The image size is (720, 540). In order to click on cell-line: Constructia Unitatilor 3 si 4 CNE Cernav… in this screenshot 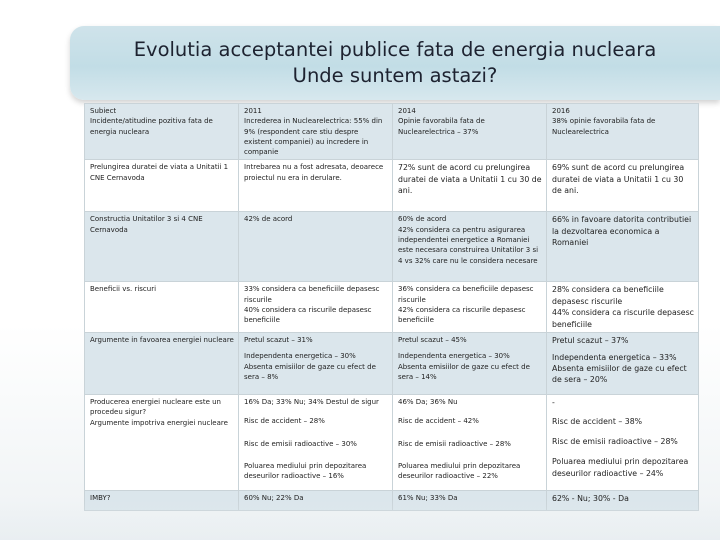, I will do `click(146, 224)`.